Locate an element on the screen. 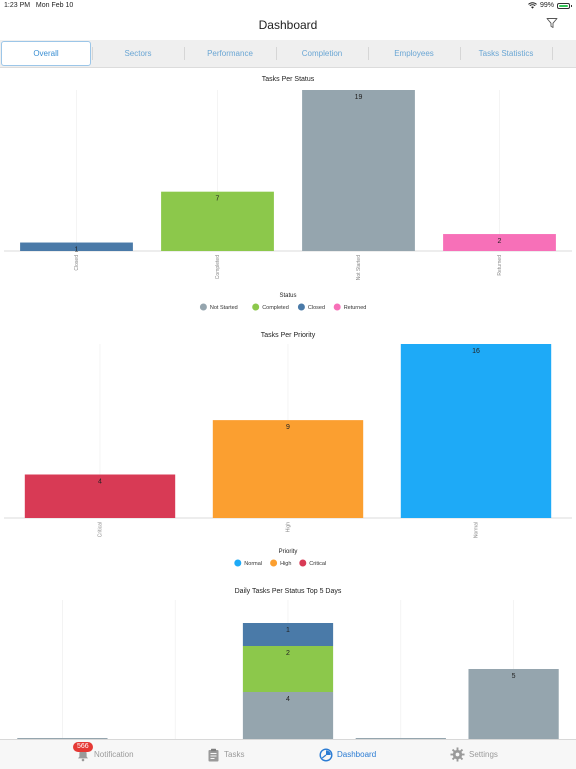 The width and height of the screenshot is (576, 769). tick-label: Completed is located at coordinates (218, 267).